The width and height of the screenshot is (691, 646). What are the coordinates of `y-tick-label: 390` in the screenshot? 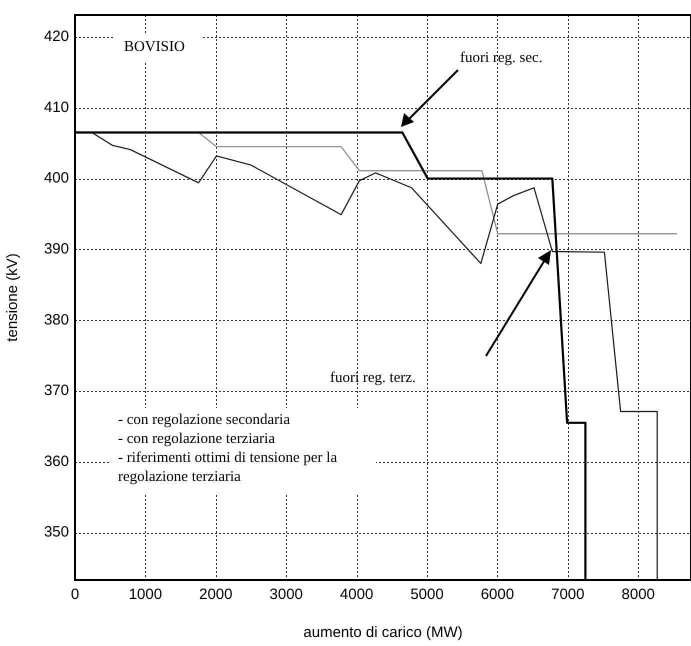 It's located at (56, 249).